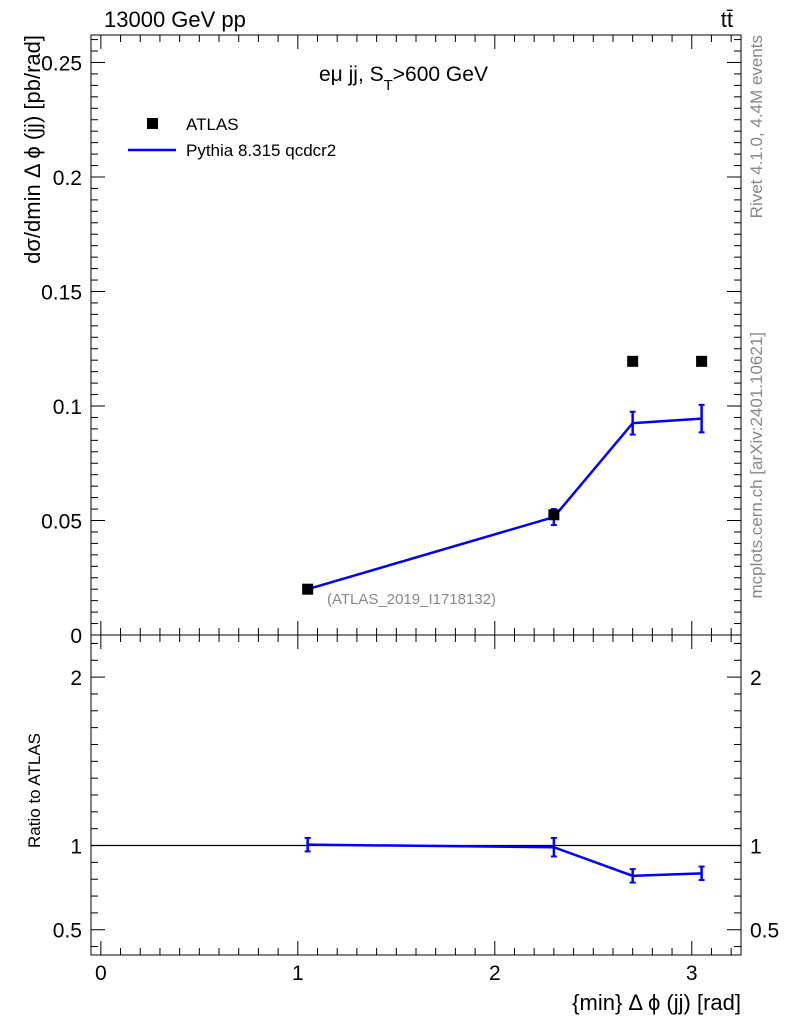 Image resolution: width=786 pixels, height=1024 pixels. I want to click on process-label: tt̄, so click(727, 19).